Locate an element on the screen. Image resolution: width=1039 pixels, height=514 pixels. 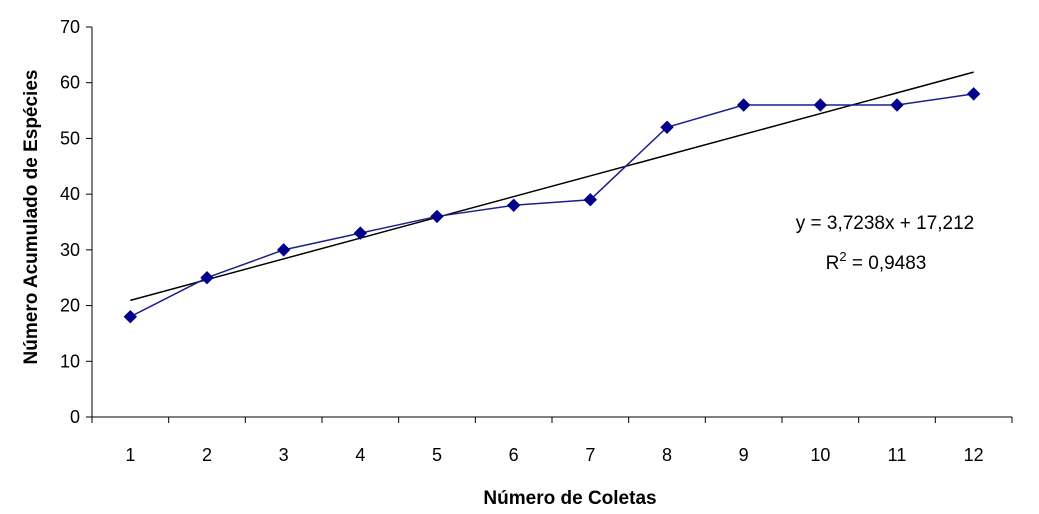
x-tick-label: 3 is located at coordinates (284, 455).